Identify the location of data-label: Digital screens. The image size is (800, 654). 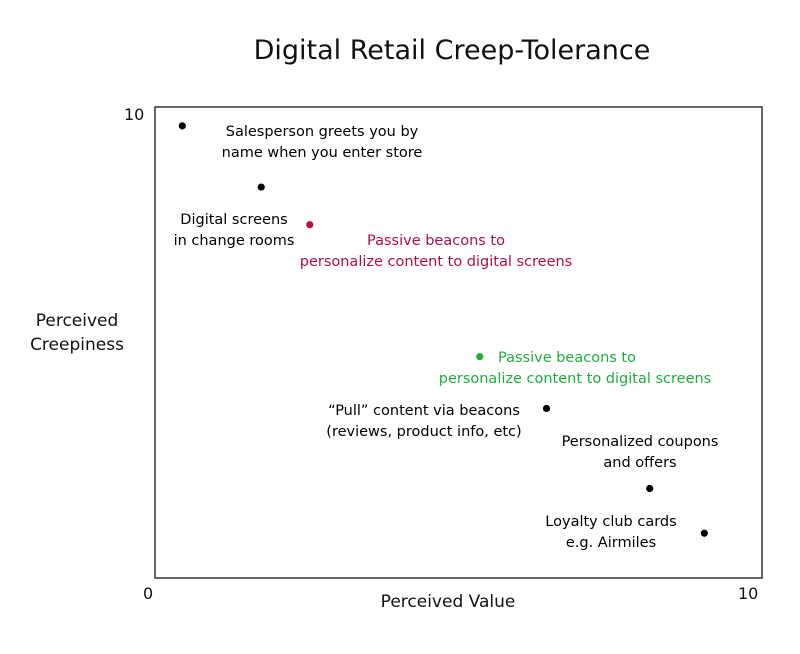
(233, 220).